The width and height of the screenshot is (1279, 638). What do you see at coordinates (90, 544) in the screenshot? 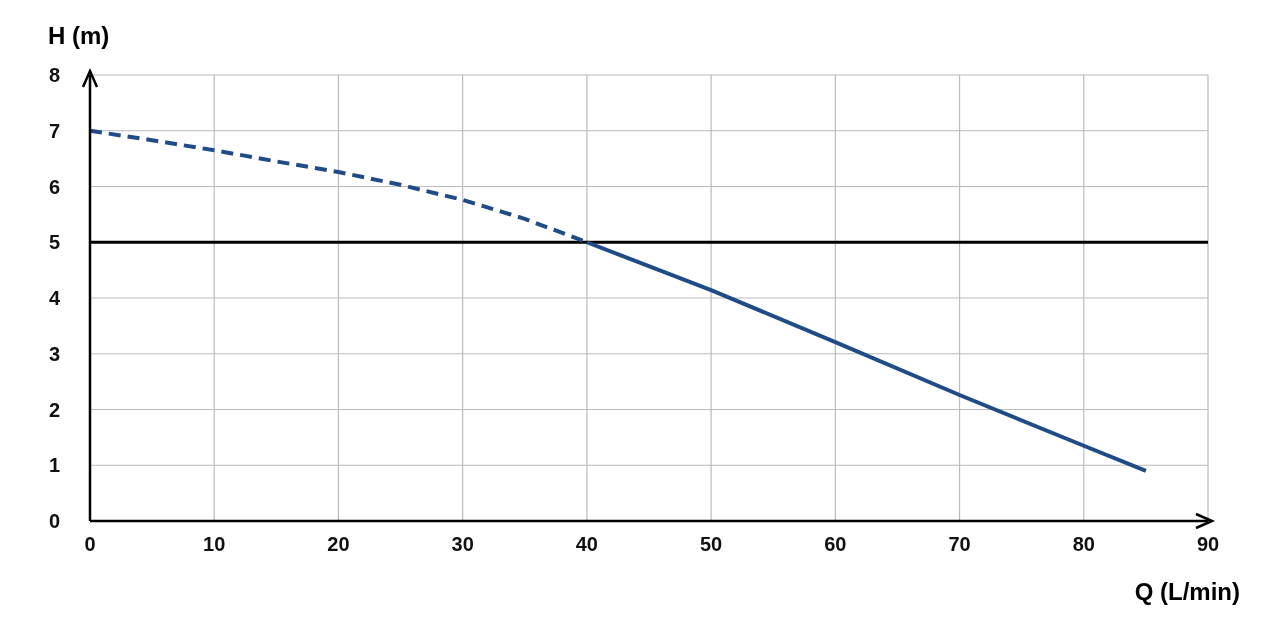
I see `x-tick-label: 0` at bounding box center [90, 544].